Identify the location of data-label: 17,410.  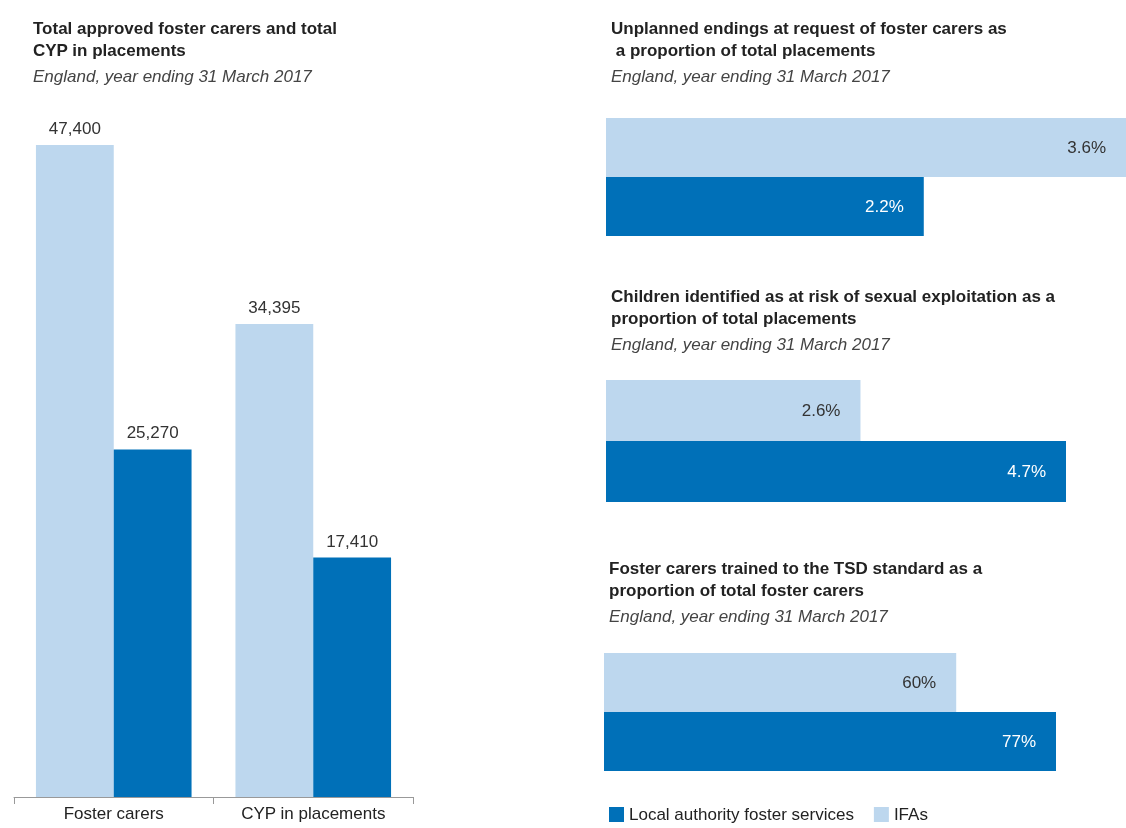
(352, 541).